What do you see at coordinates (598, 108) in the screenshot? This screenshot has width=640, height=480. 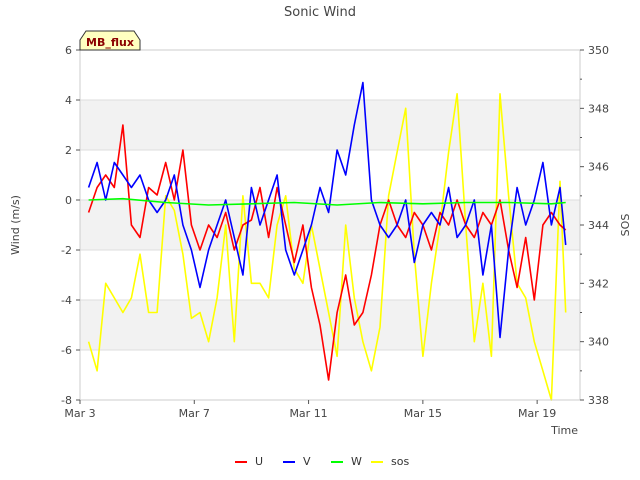 I see `y2-tick-label: 348` at bounding box center [598, 108].